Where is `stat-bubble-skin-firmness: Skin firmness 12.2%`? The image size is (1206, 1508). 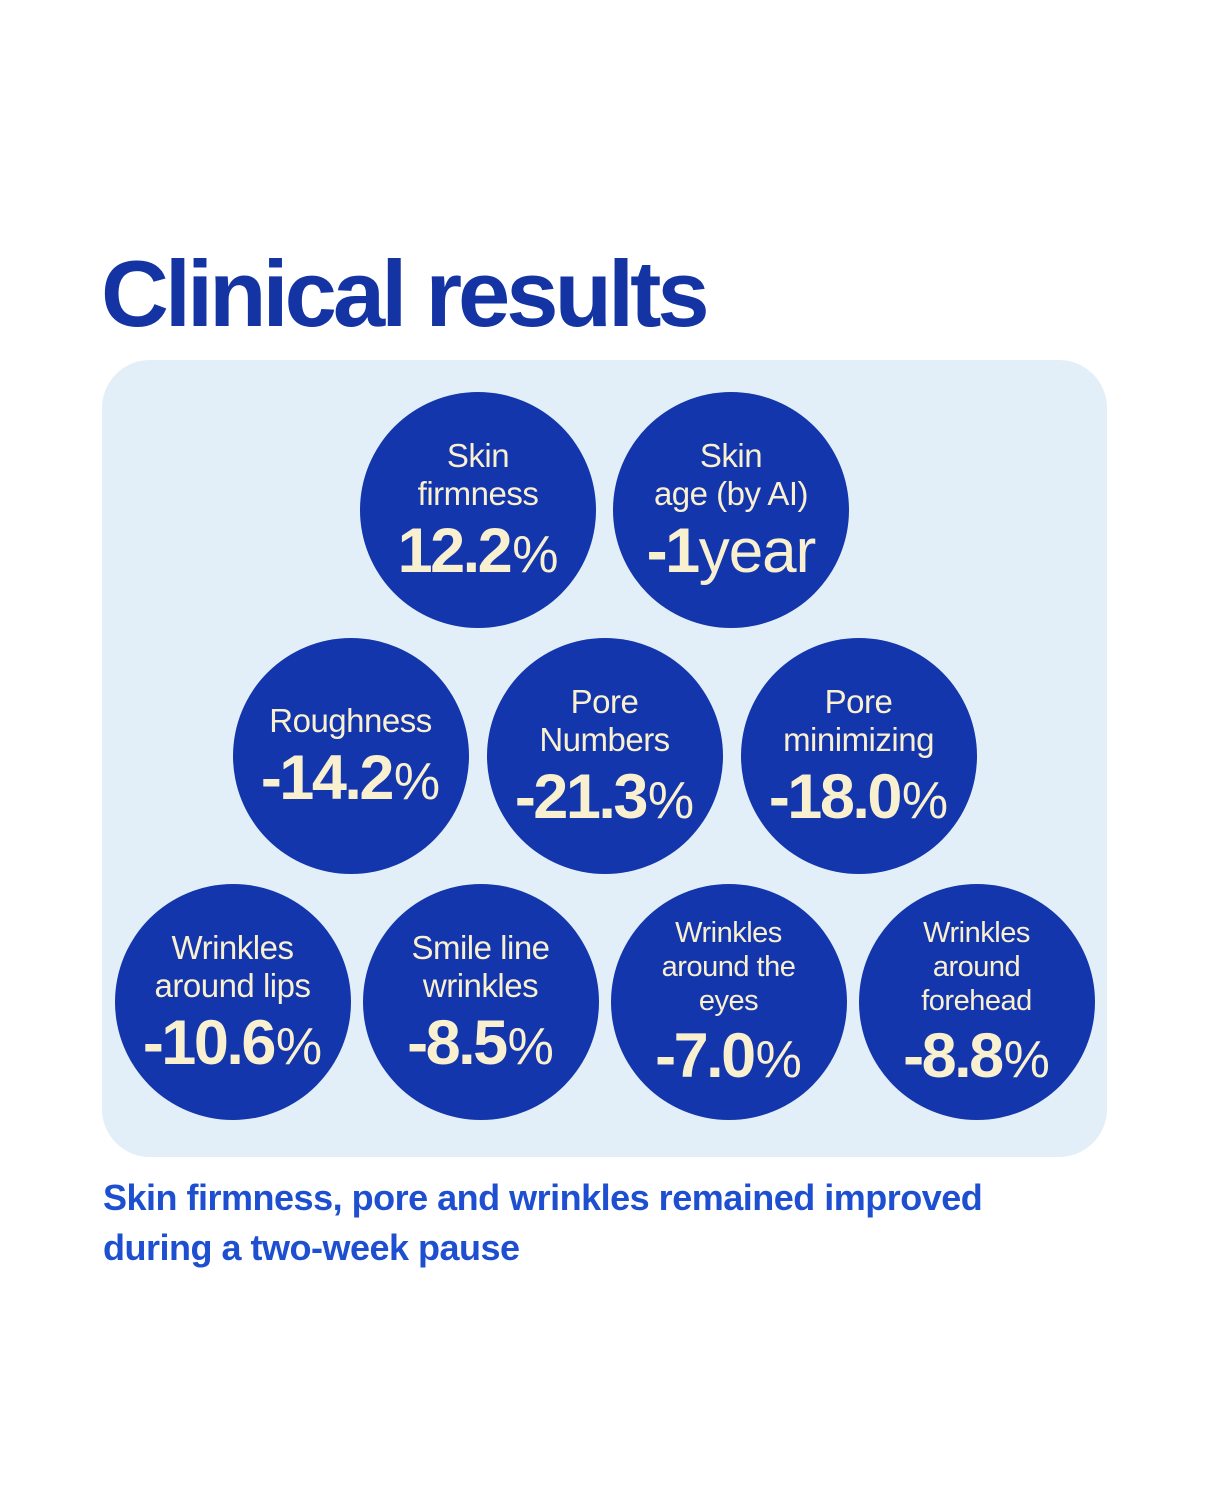 stat-bubble-skin-firmness: Skin firmness 12.2% is located at coordinates (478, 510).